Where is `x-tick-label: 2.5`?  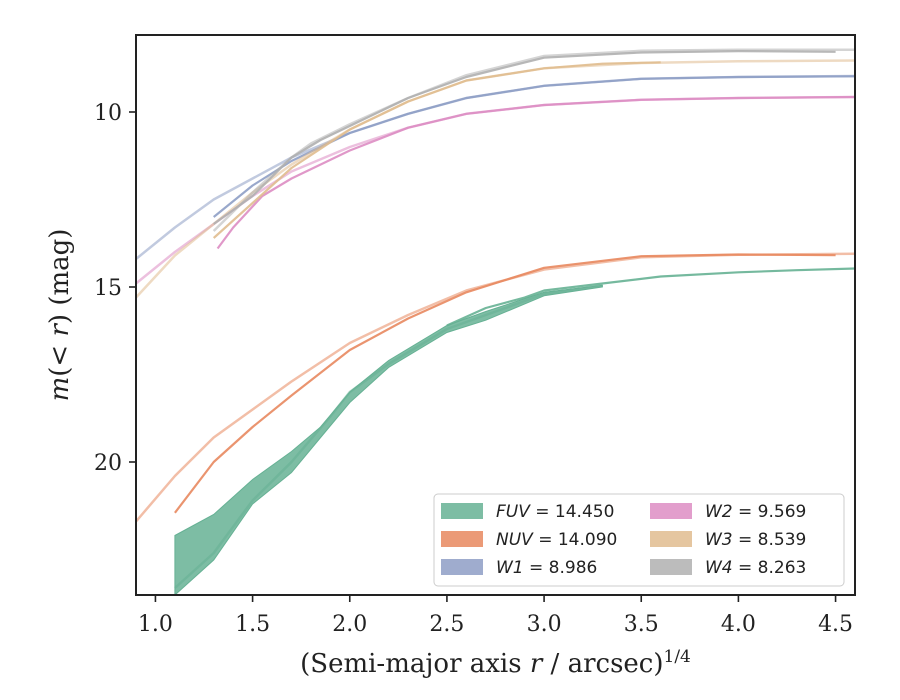
x-tick-label: 2.5 is located at coordinates (446, 624).